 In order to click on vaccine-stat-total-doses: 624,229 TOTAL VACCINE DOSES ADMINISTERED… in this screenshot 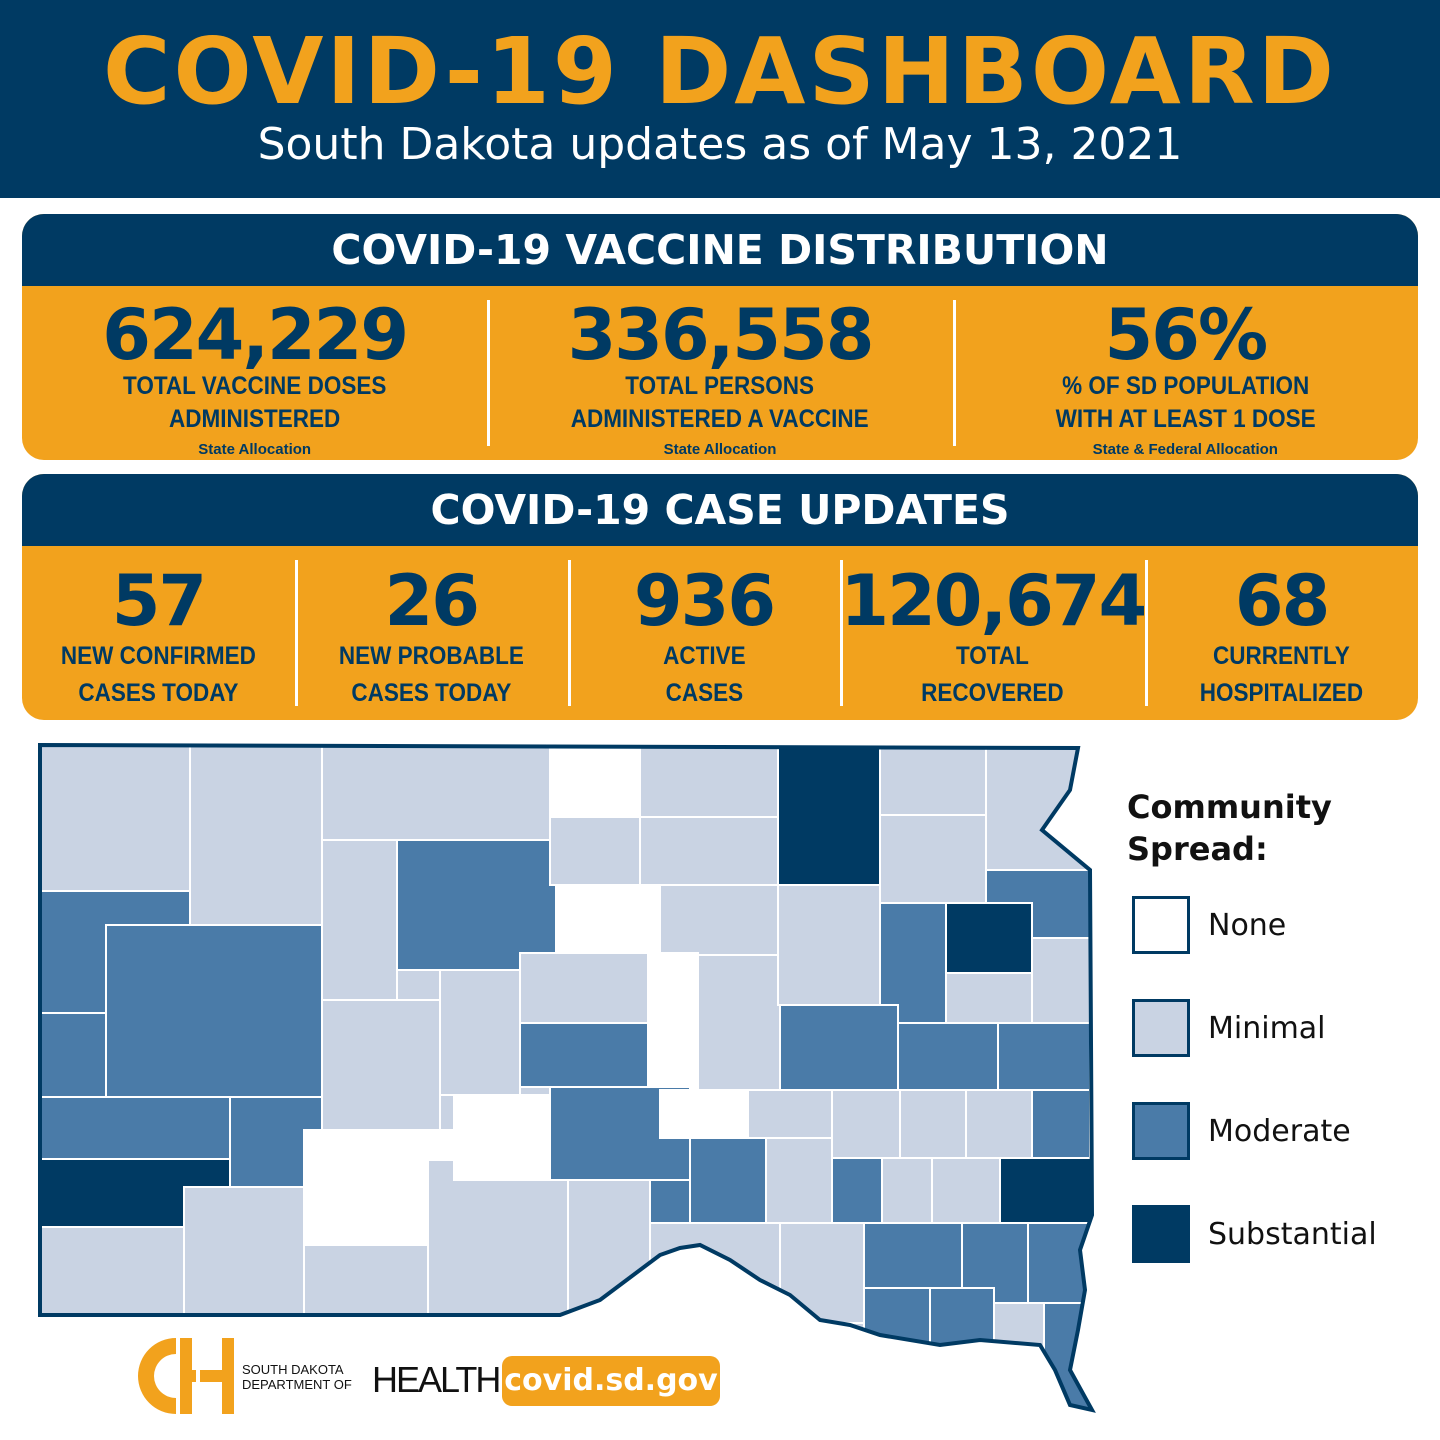, I will do `click(254, 373)`.